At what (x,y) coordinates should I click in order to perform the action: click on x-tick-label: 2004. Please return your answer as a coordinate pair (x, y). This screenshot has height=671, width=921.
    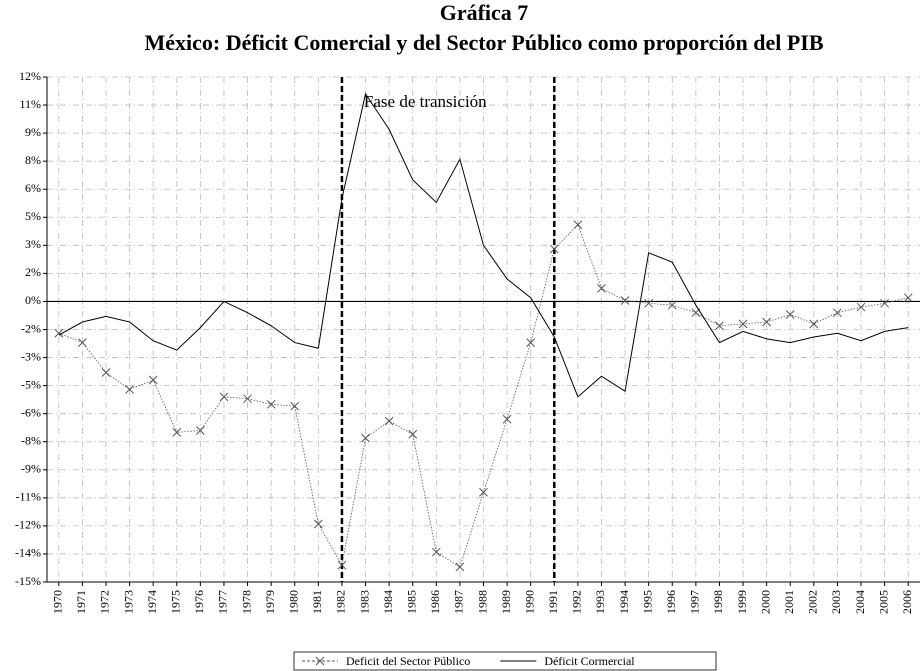
    Looking at the image, I should click on (860, 602).